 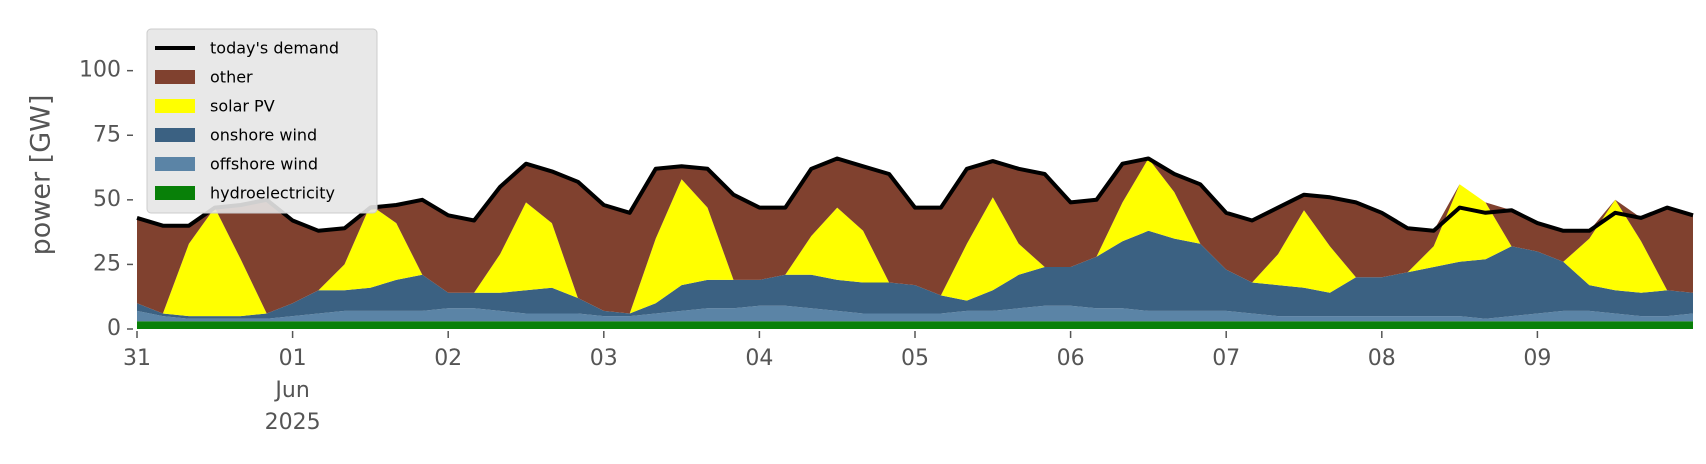 I want to click on legend-label: solar PV, so click(x=242, y=106).